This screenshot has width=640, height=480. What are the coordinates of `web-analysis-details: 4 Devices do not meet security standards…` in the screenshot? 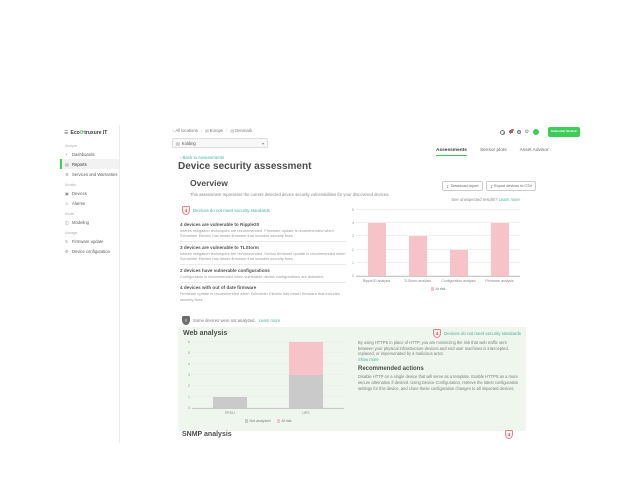 It's located at (439, 360).